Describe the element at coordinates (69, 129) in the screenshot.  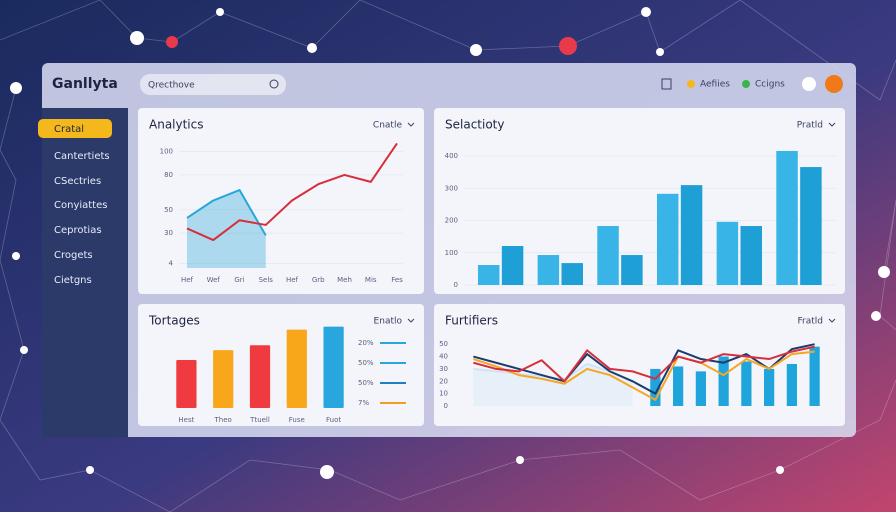
I see `nav-item: Cratal` at that location.